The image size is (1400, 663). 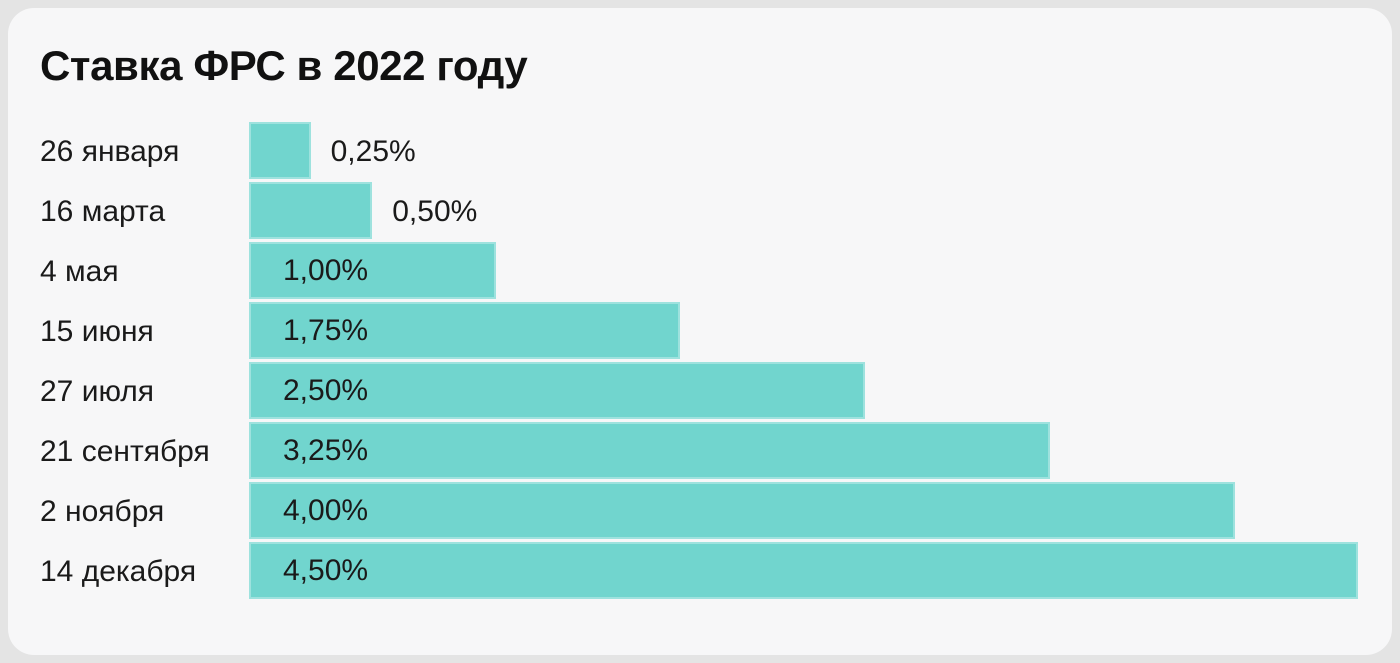 I want to click on bar: 2,50%, so click(x=557, y=390).